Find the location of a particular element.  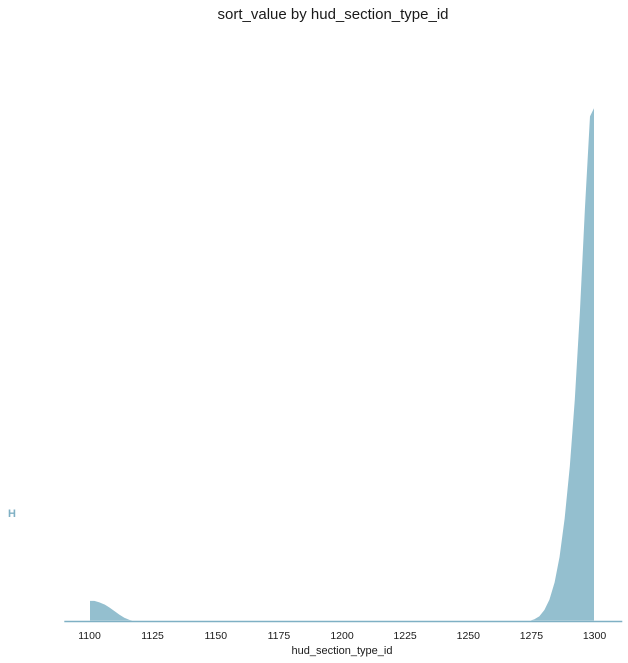

x-axis-ticks: 1100 1125 1150 1175 1200 1225 1250 1275 1300 is located at coordinates (342, 636).